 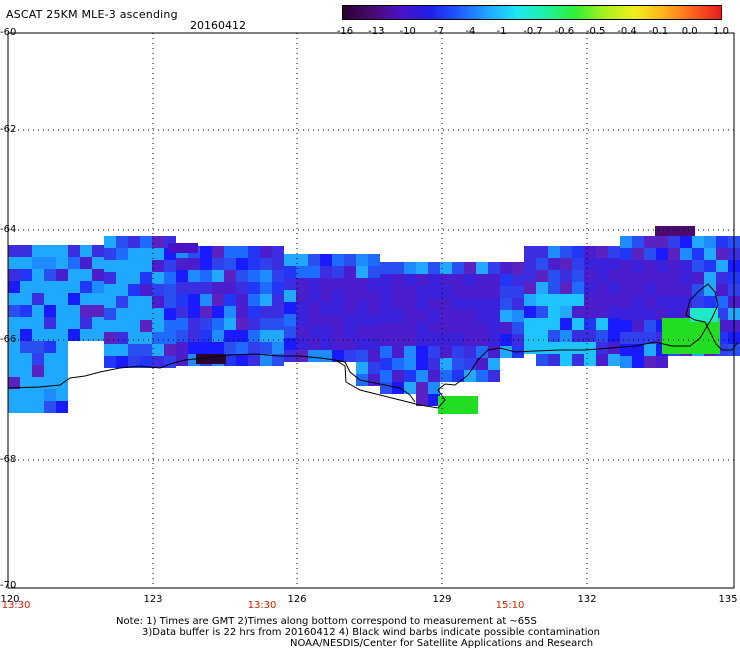 I want to click on lon-label: 132, so click(x=587, y=599).